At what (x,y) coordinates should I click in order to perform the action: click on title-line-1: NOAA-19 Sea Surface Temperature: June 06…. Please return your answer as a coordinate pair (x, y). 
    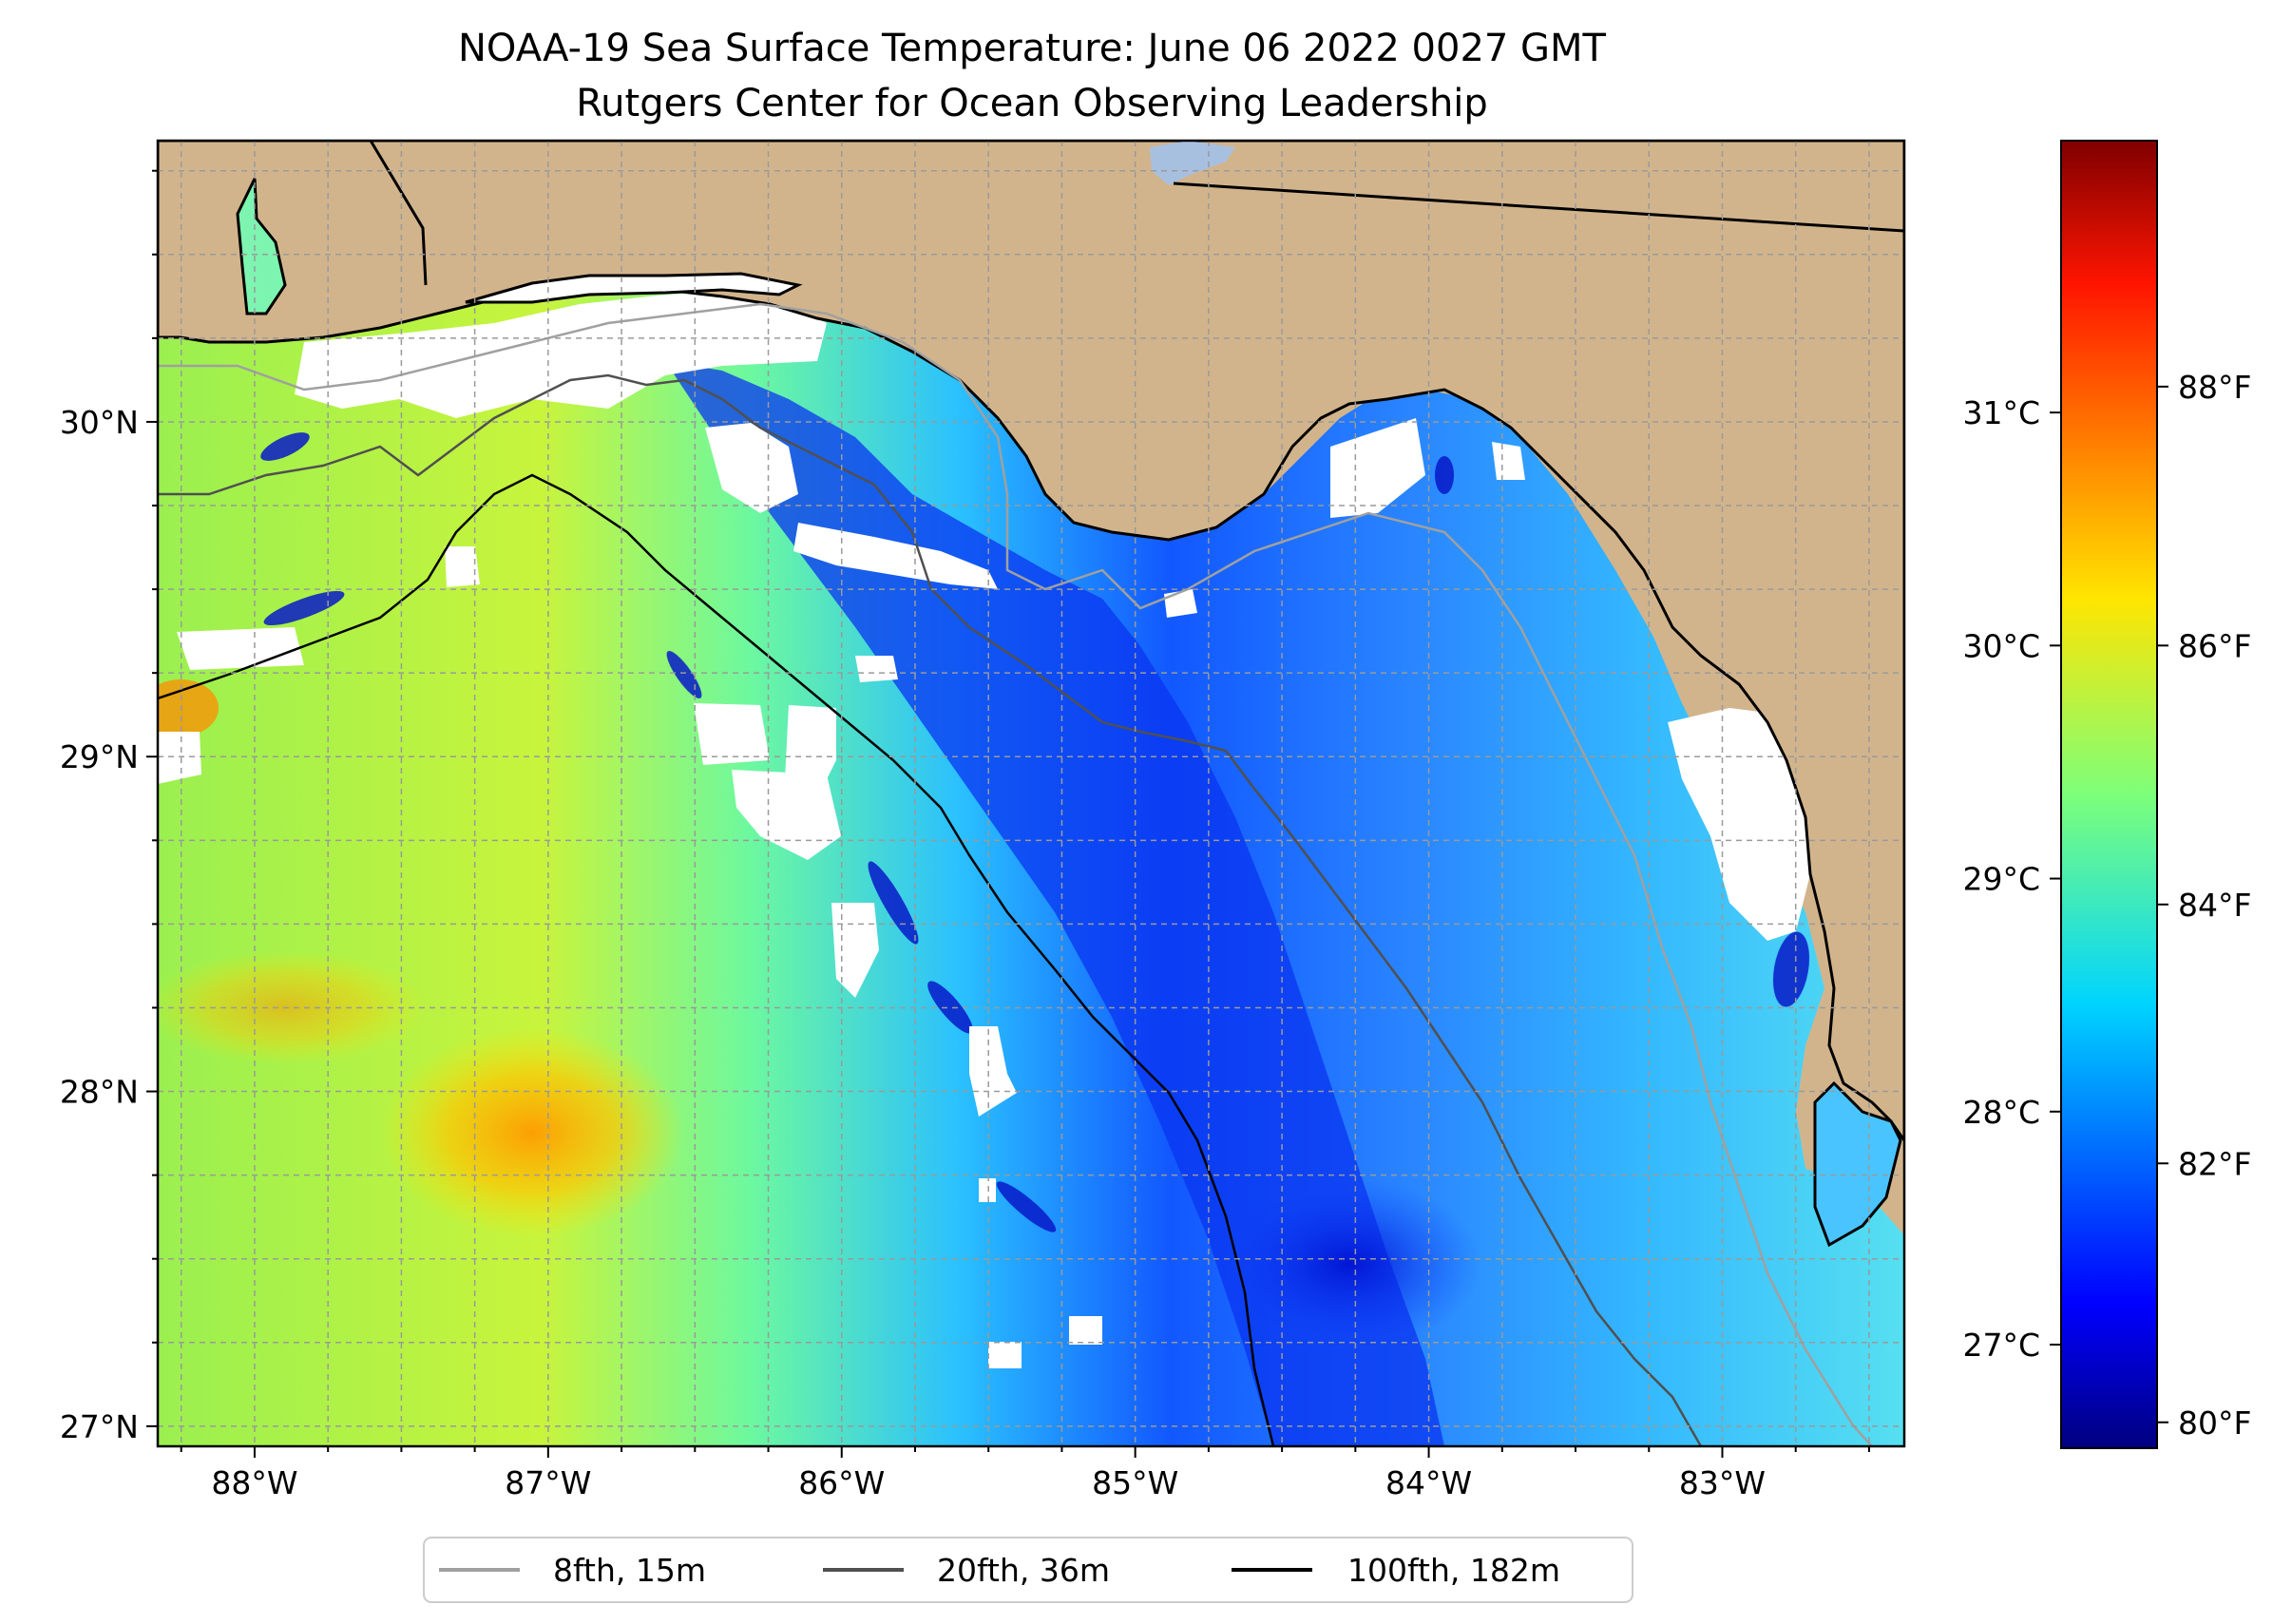
    Looking at the image, I should click on (1032, 48).